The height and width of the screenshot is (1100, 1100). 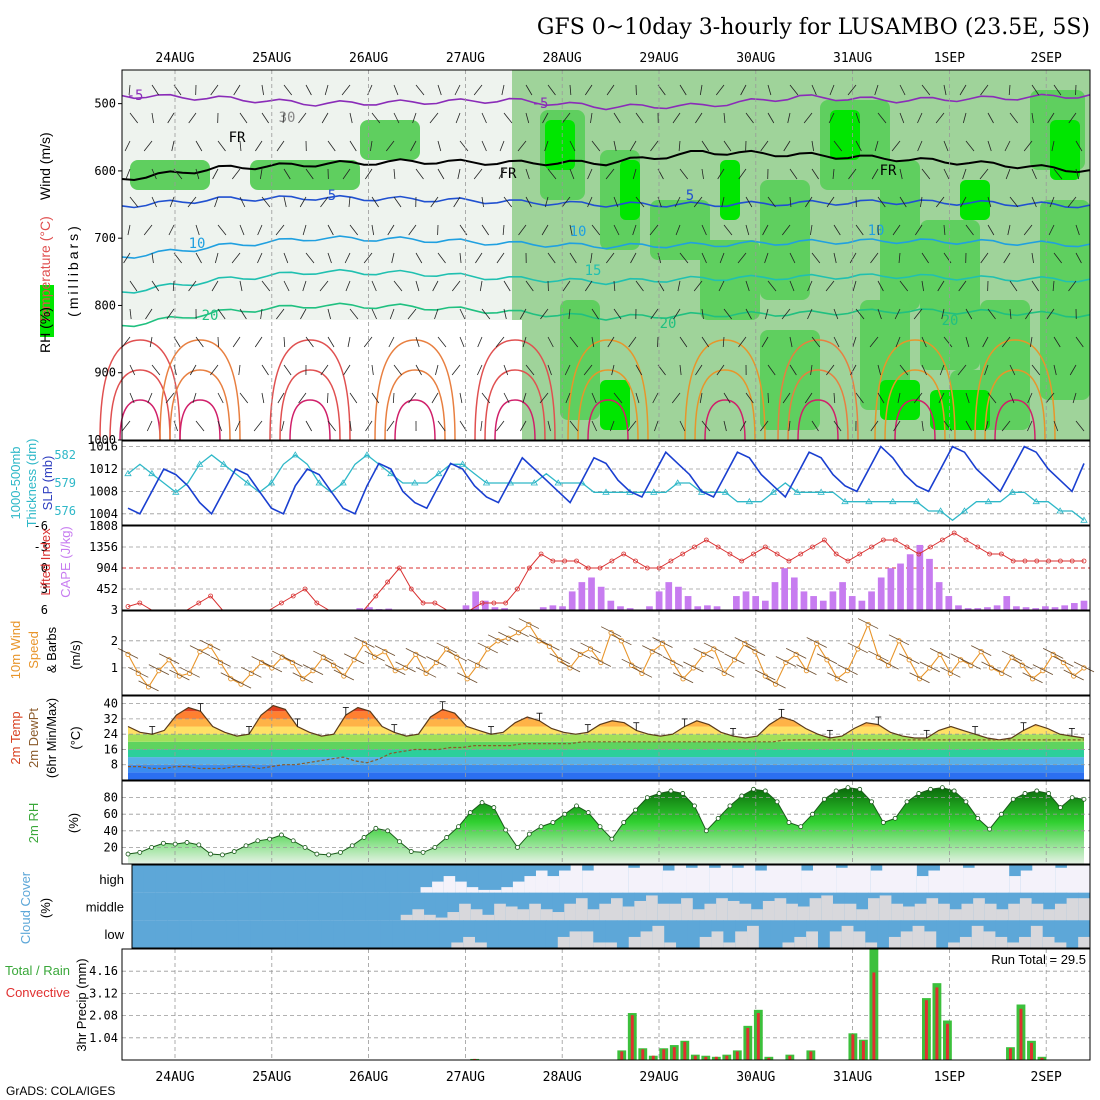 I want to click on date-label-top: 29AUG, so click(x=658, y=58).